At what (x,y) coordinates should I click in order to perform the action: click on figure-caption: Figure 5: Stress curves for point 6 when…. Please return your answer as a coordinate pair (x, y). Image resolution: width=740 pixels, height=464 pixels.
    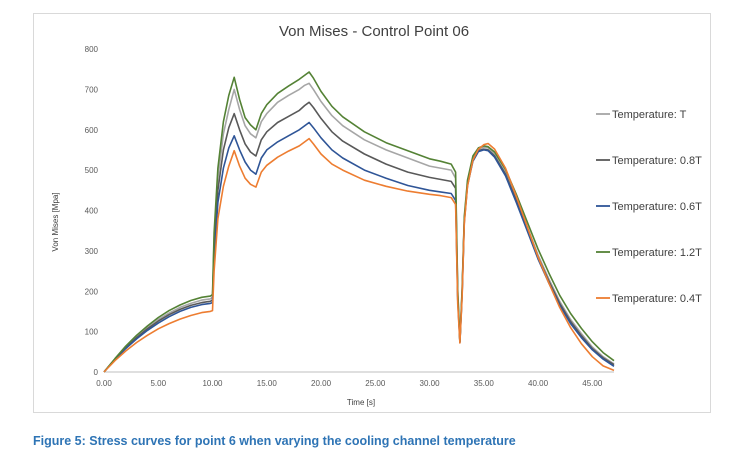
    Looking at the image, I should click on (274, 441).